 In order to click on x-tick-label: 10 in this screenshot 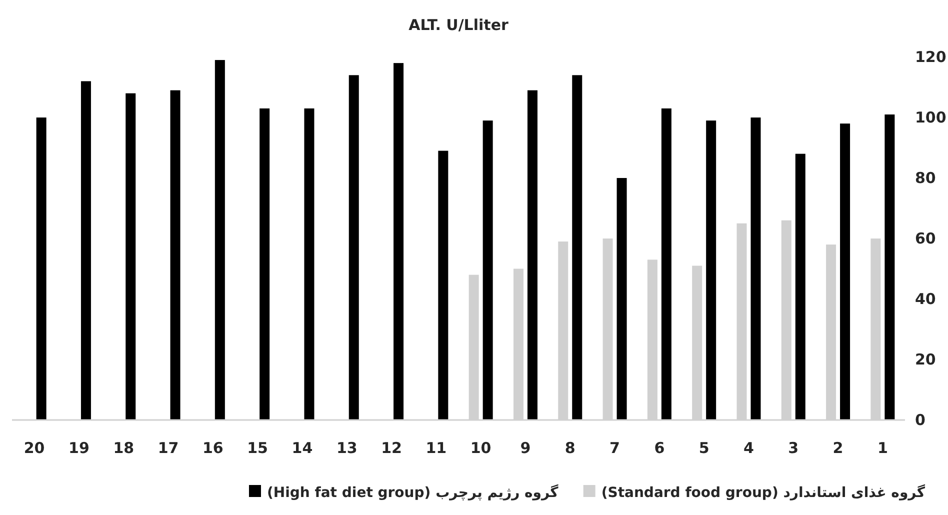, I will do `click(481, 448)`.